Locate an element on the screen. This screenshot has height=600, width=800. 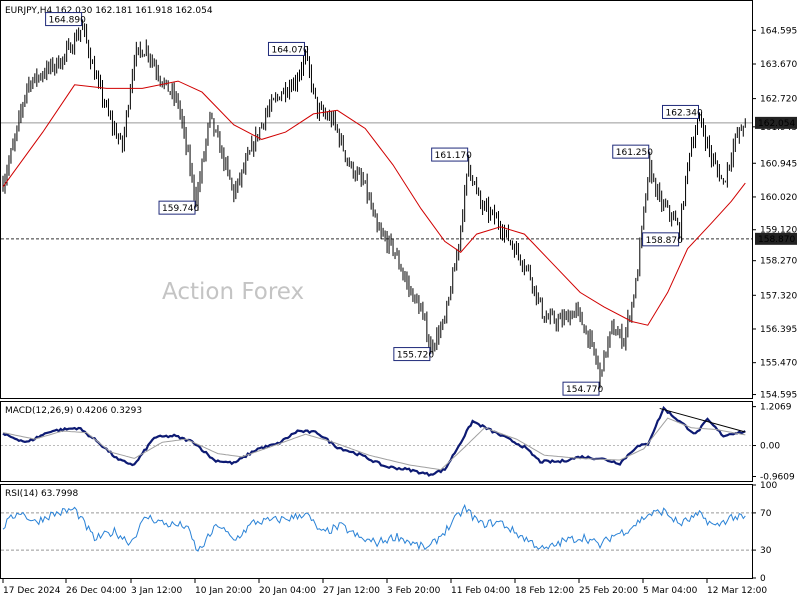
price-annotation-2: 164.070 is located at coordinates (289, 50).